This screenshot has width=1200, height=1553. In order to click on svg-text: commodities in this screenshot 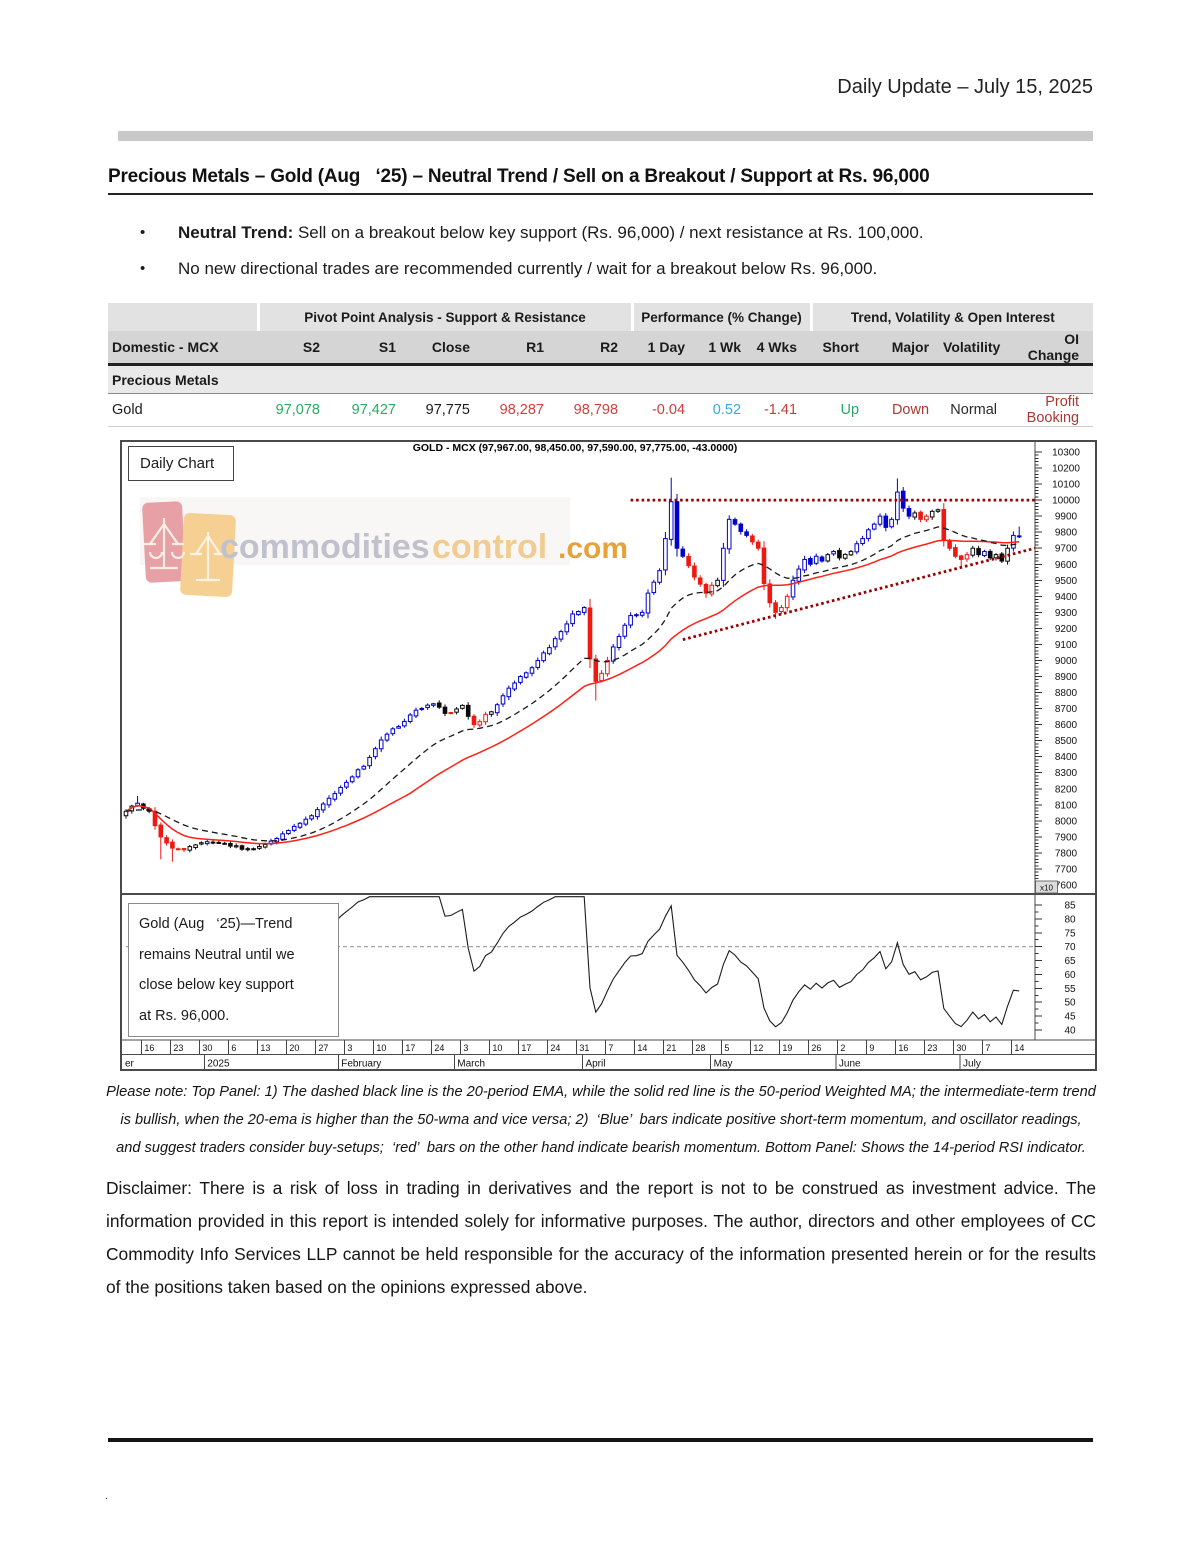, I will do `click(325, 547)`.